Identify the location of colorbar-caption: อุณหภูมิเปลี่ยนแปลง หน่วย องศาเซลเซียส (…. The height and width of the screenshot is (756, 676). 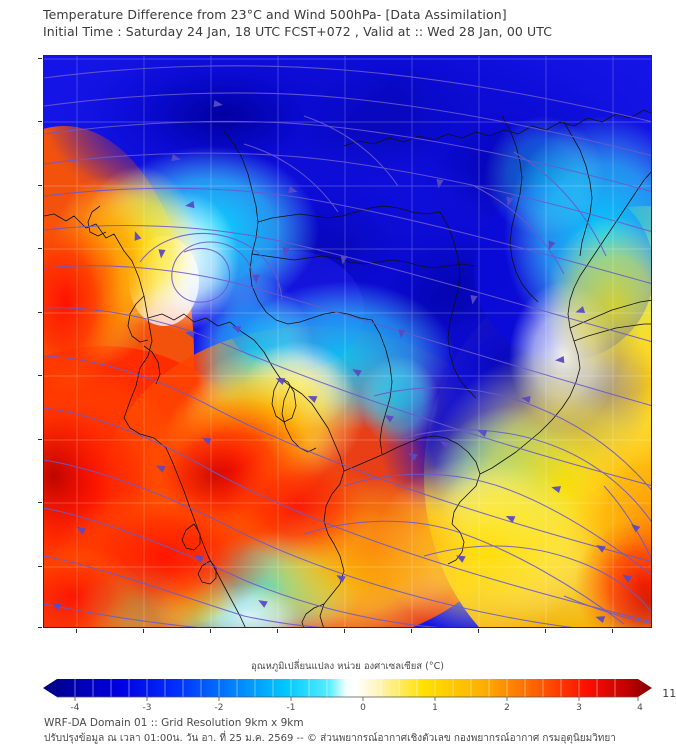
(347, 666).